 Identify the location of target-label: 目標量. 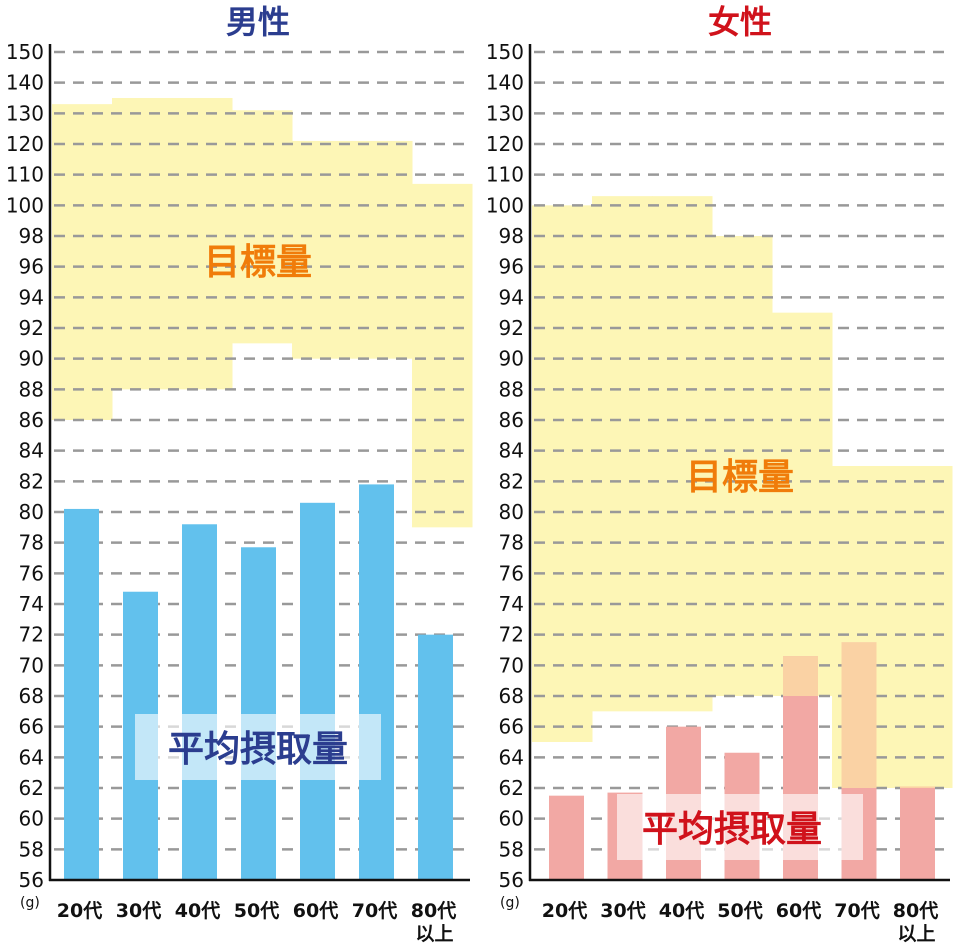
(258, 262).